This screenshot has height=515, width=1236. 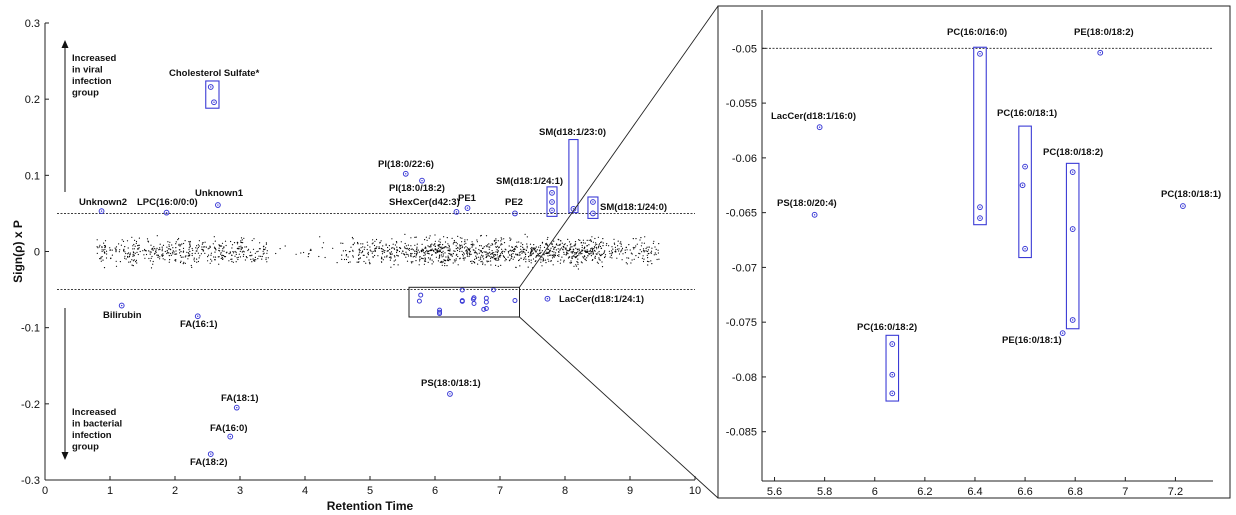 What do you see at coordinates (440, 314) in the screenshot?
I see `zoom-region-point` at bounding box center [440, 314].